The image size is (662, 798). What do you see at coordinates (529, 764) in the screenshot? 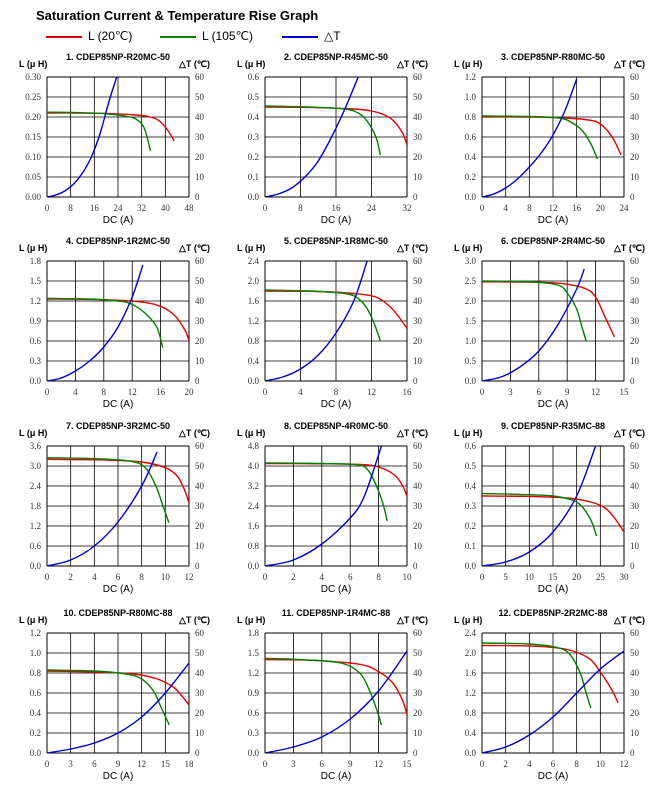
I see `x-tick-label: 4` at bounding box center [529, 764].